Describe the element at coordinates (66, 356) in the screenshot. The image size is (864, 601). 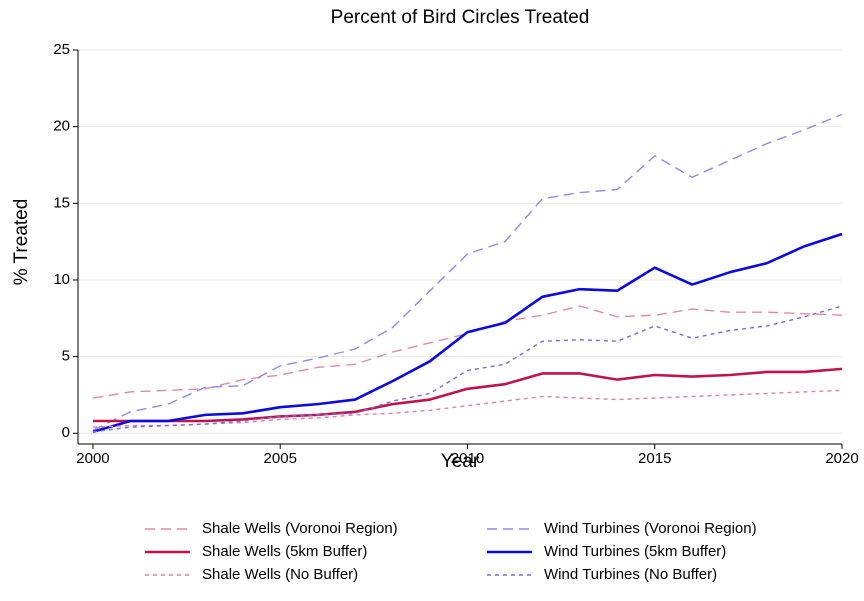
I see `y-tick-label: 5` at that location.